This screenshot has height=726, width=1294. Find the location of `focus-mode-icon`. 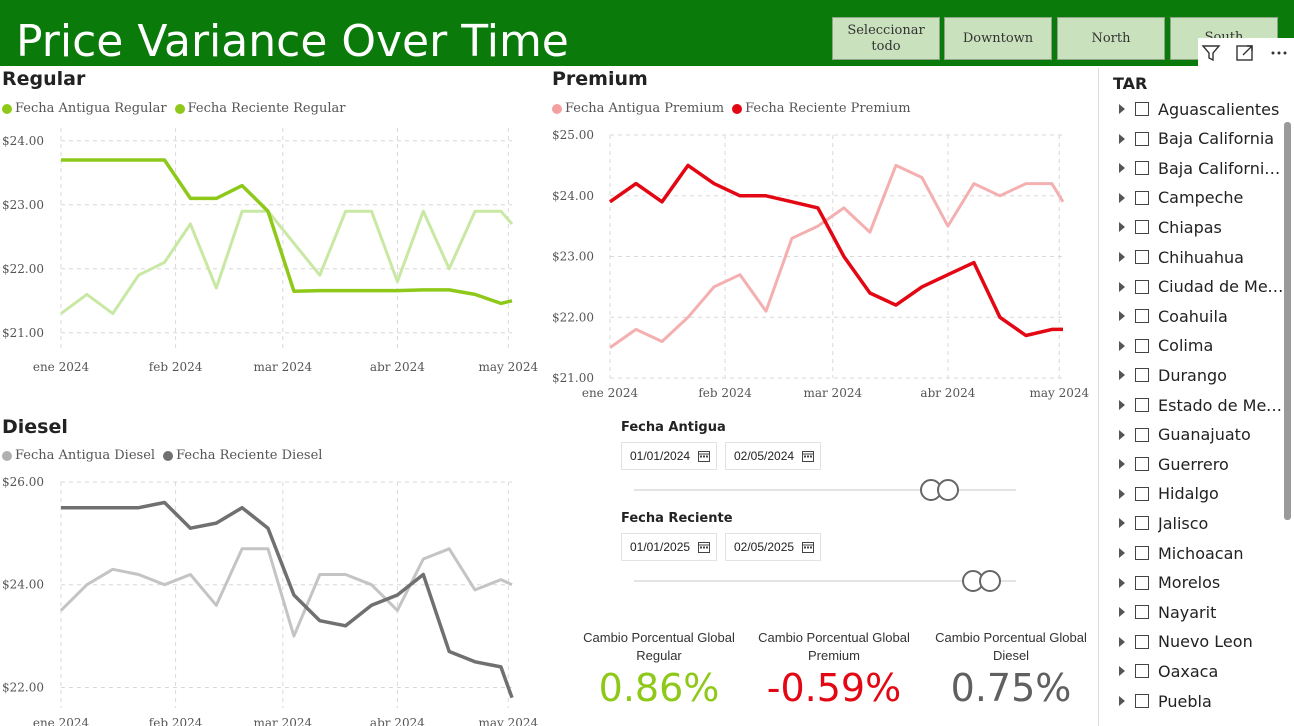

focus-mode-icon is located at coordinates (1245, 53).